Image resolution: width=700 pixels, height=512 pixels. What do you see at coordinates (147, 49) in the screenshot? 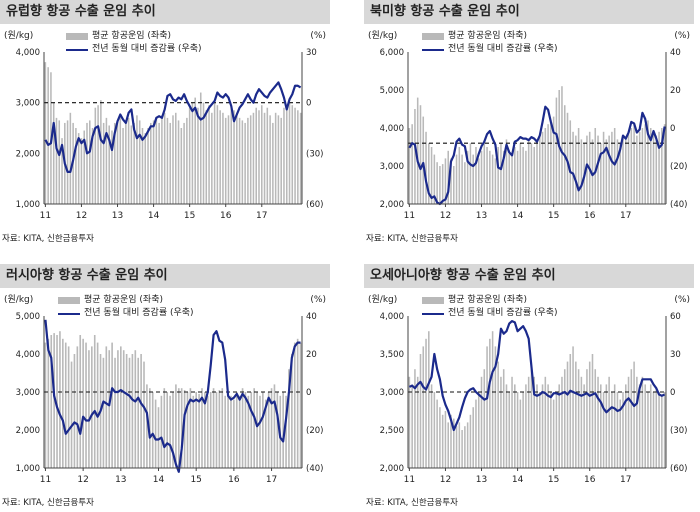
I see `legend-line-label: 전년 동월 대비 증감률 (우축)` at bounding box center [147, 49].